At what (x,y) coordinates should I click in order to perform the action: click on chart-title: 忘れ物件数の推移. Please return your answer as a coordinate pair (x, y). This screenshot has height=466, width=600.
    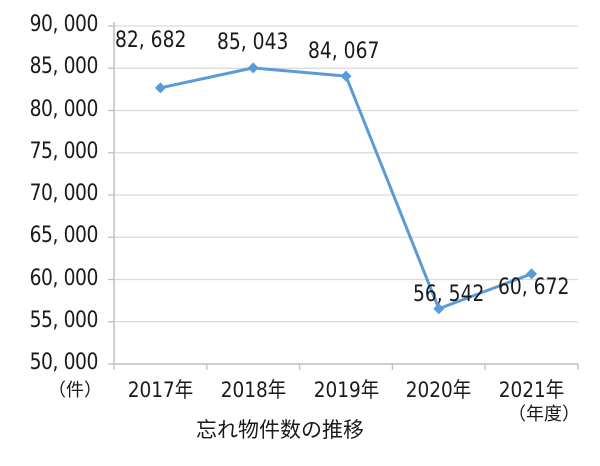
    Looking at the image, I should click on (280, 430).